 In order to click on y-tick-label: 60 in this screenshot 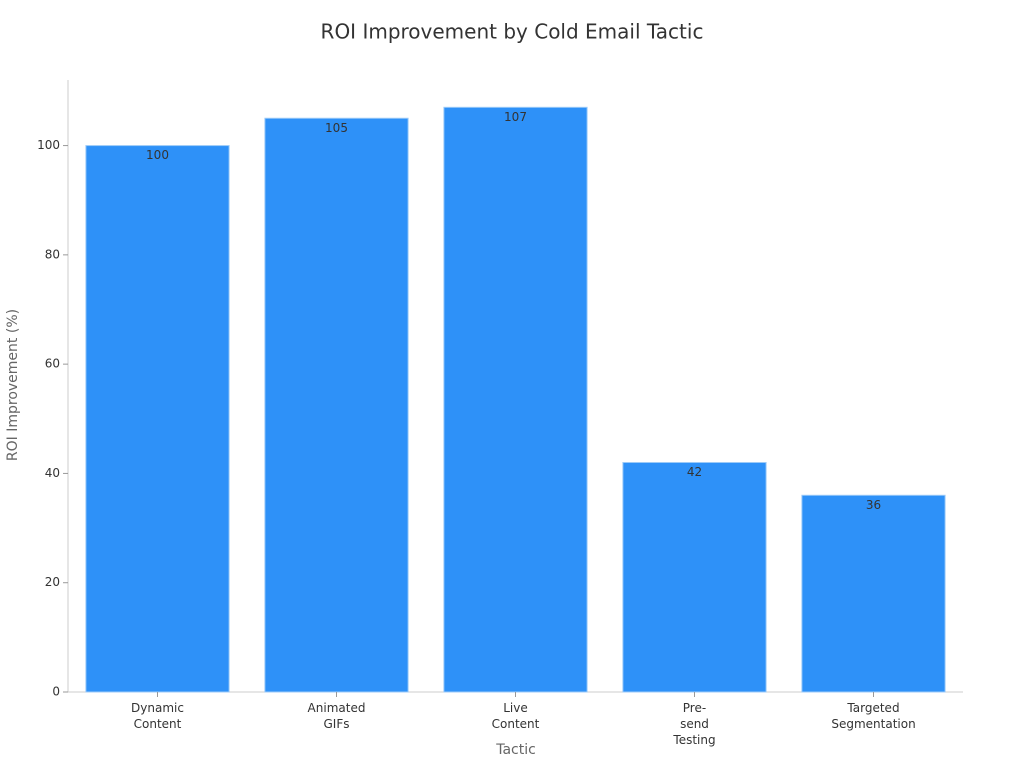, I will do `click(52, 364)`.